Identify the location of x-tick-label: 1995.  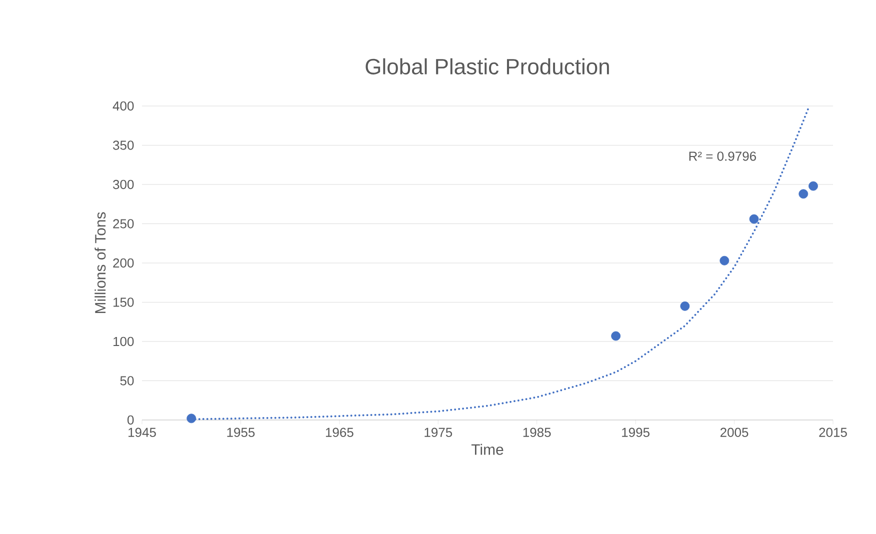
(636, 432).